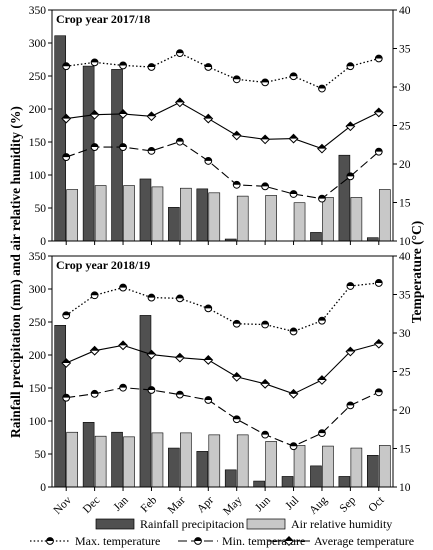 The height and width of the screenshot is (550, 433). Describe the element at coordinates (103, 19) in the screenshot. I see `panel-title: Crop year 2017/18` at that location.